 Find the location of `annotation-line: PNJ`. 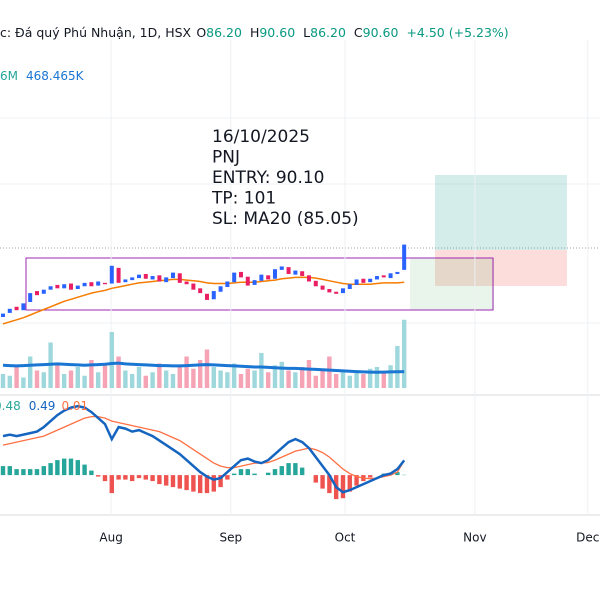

annotation-line: PNJ is located at coordinates (226, 158).